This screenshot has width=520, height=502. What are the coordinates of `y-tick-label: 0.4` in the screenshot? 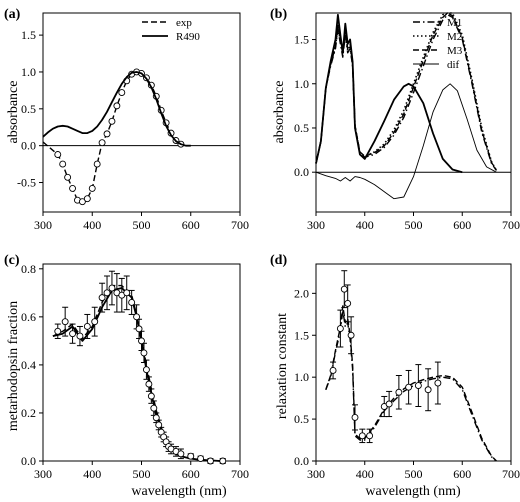 It's located at (28, 365).